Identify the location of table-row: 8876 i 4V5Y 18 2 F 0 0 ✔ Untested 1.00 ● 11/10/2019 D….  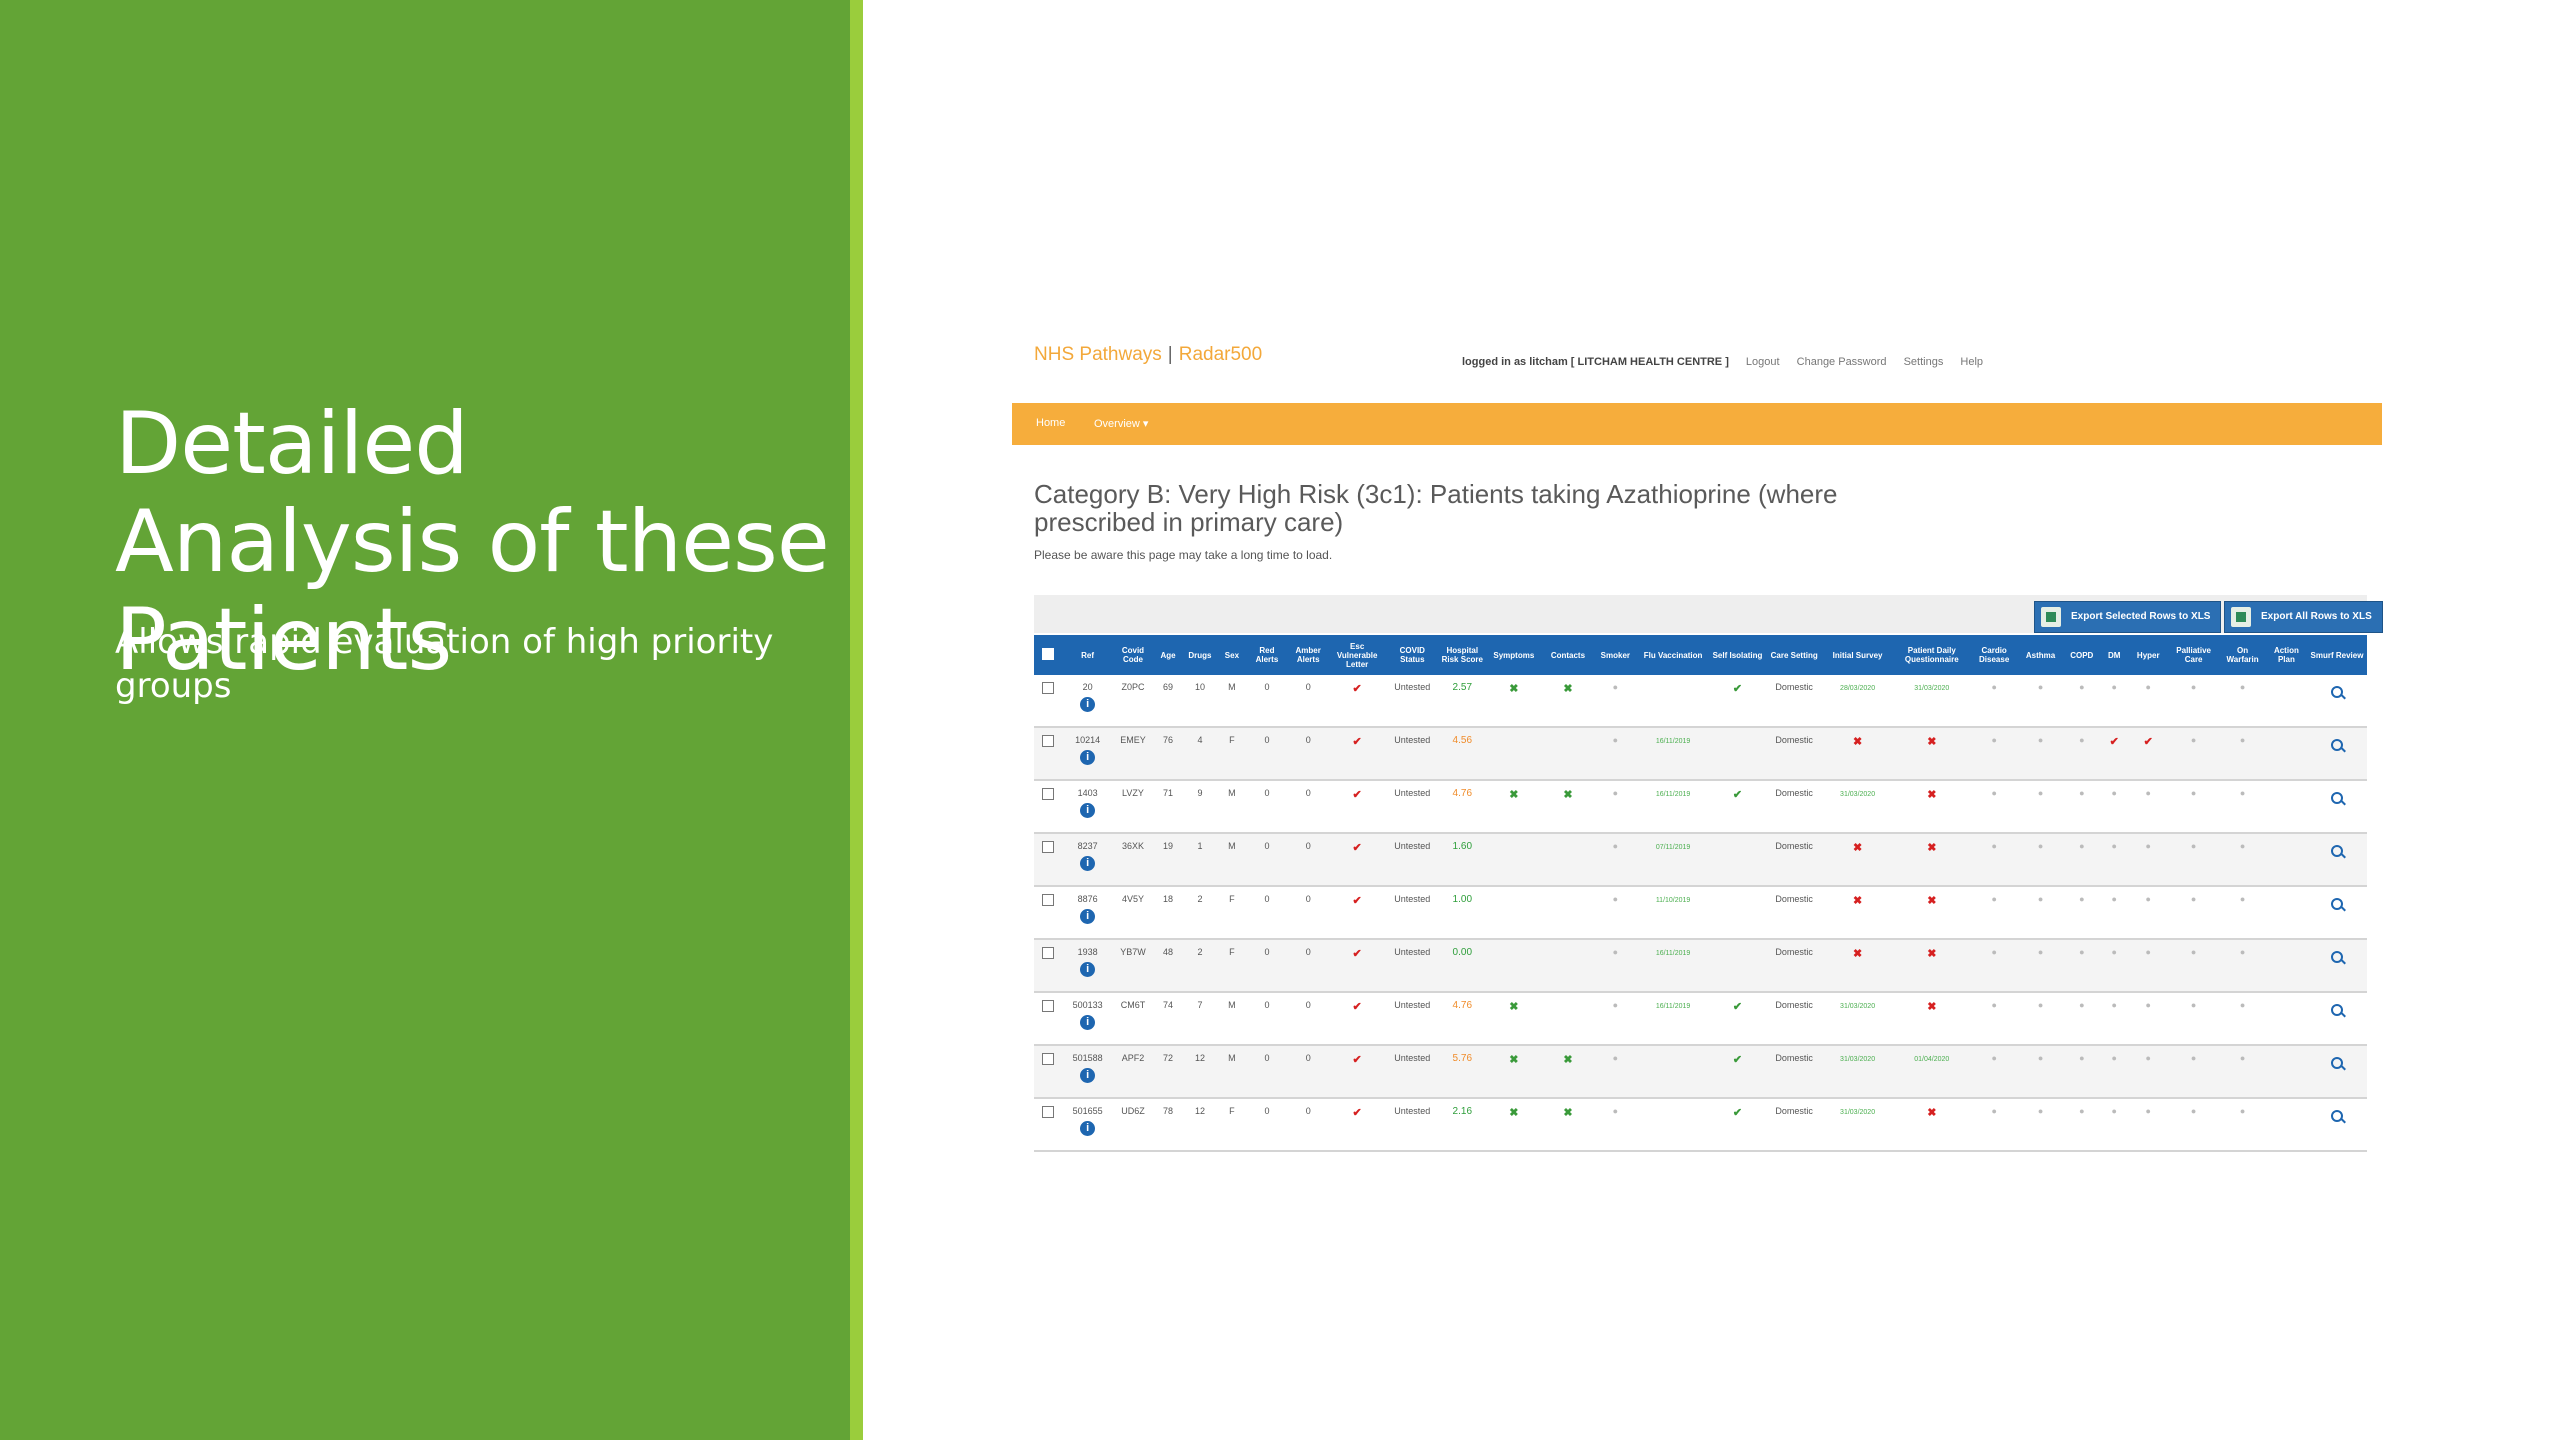
(1700, 913).